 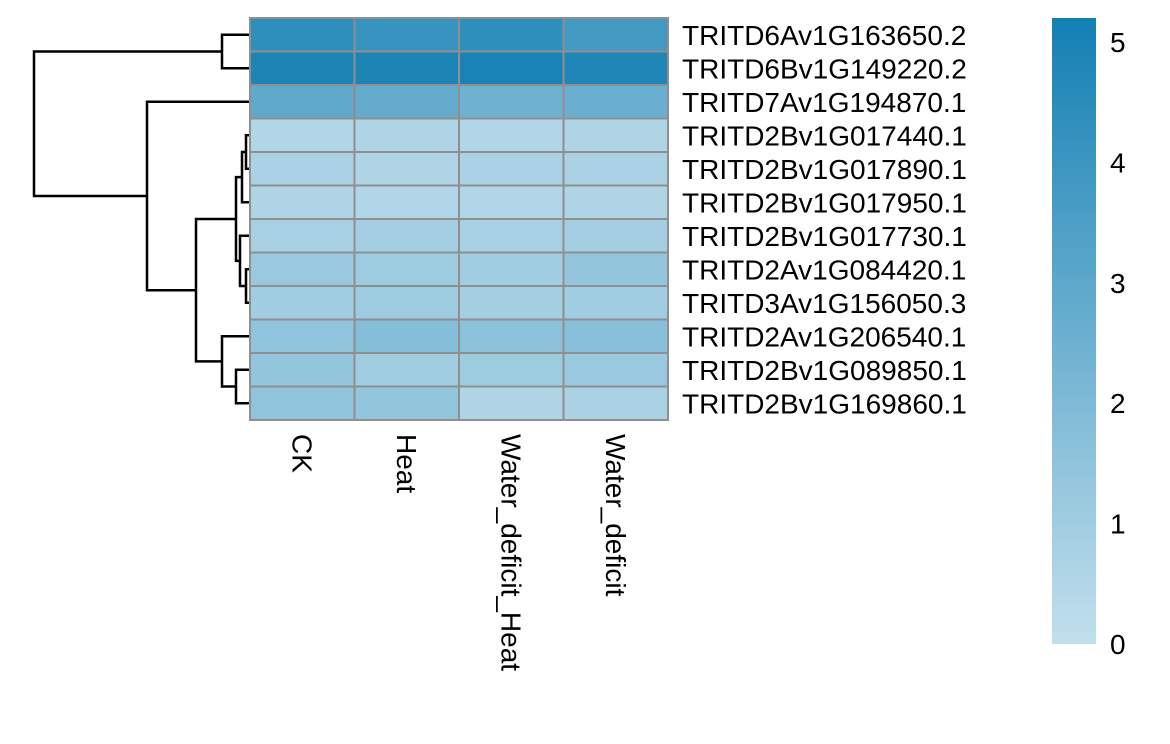 I want to click on colorbar-tick-label: 5, so click(x=1118, y=42).